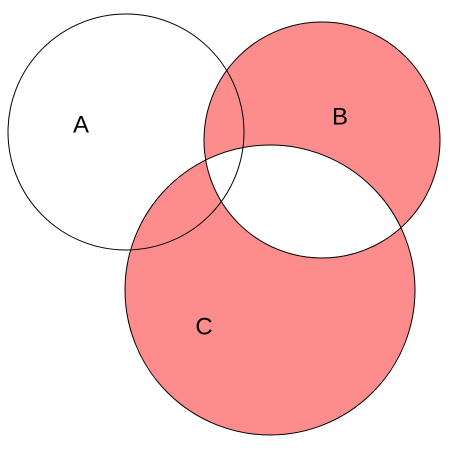 This screenshot has width=468, height=455. What do you see at coordinates (203, 326) in the screenshot?
I see `label-c: C` at bounding box center [203, 326].